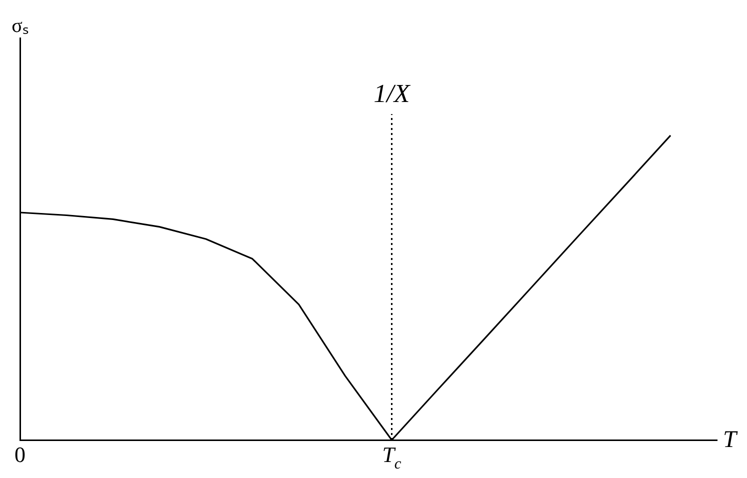 This screenshot has height=478, width=747. Describe the element at coordinates (20, 454) in the screenshot. I see `x-tick-label: 0` at that location.